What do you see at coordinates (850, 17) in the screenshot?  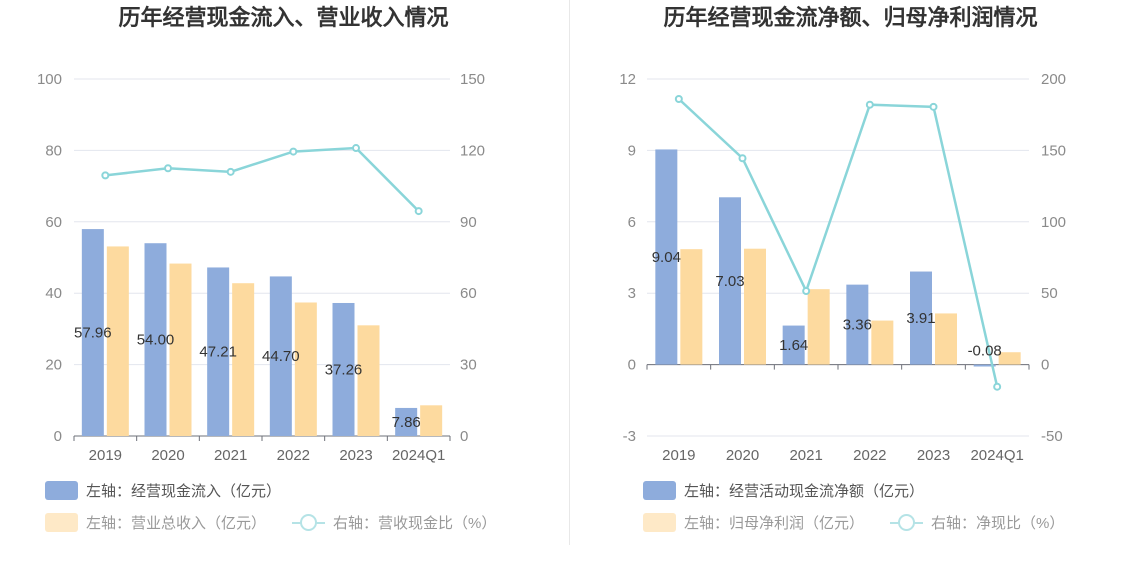 I see `chart-title: 历年经营现金流净额、归母净利润情况` at bounding box center [850, 17].